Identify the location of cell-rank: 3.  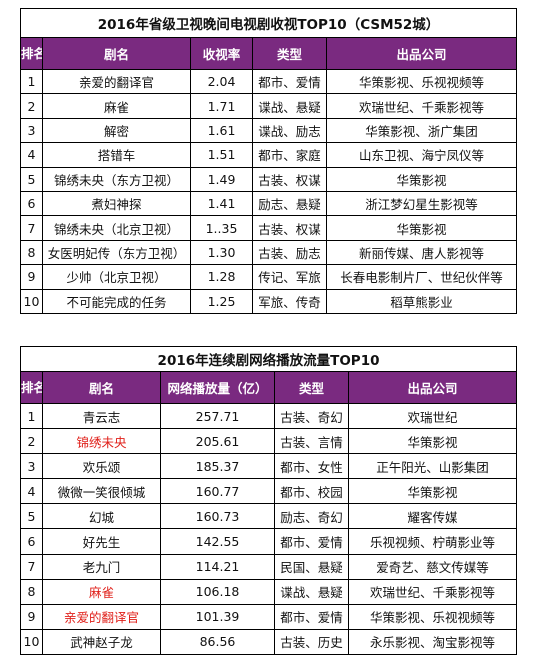
(31, 466).